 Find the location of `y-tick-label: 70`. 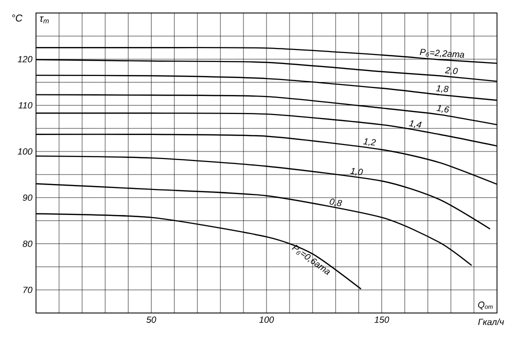

y-tick-label: 70 is located at coordinates (27, 290).